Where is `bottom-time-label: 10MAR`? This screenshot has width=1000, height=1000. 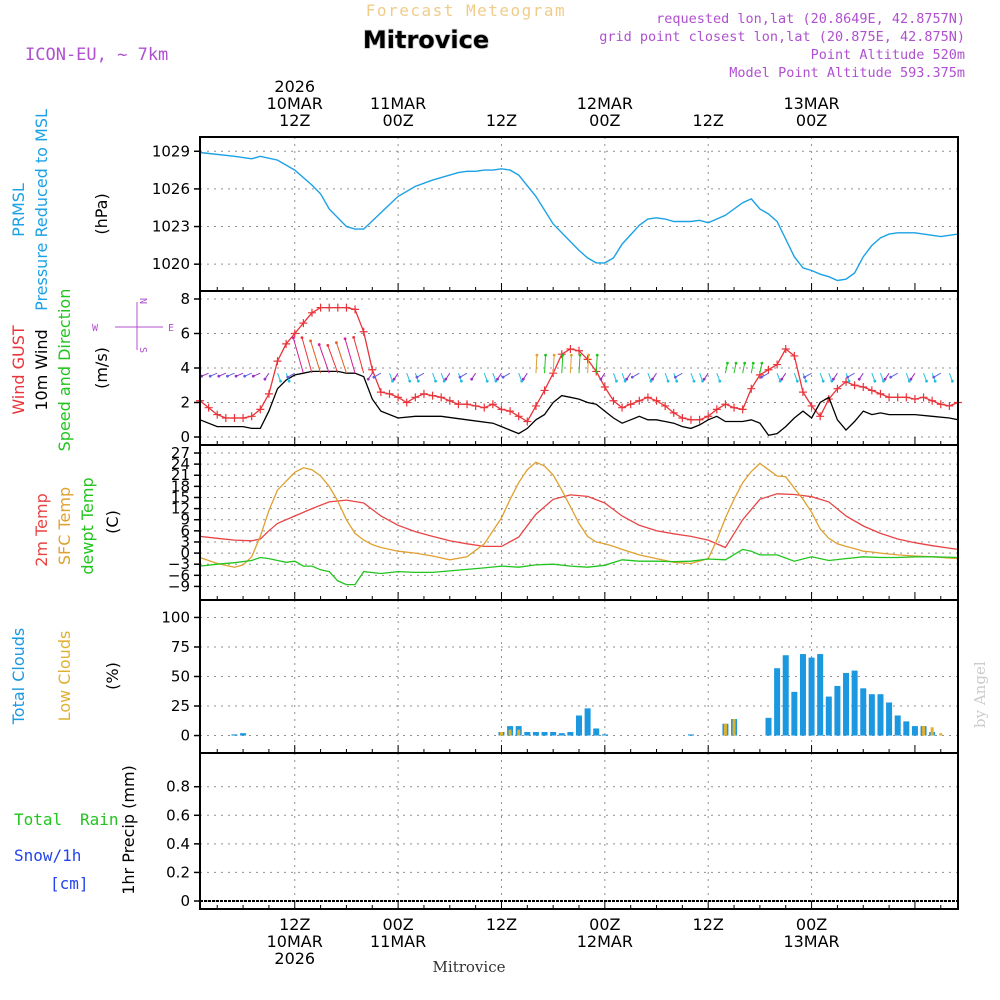
bottom-time-label: 10MAR is located at coordinates (295, 941).